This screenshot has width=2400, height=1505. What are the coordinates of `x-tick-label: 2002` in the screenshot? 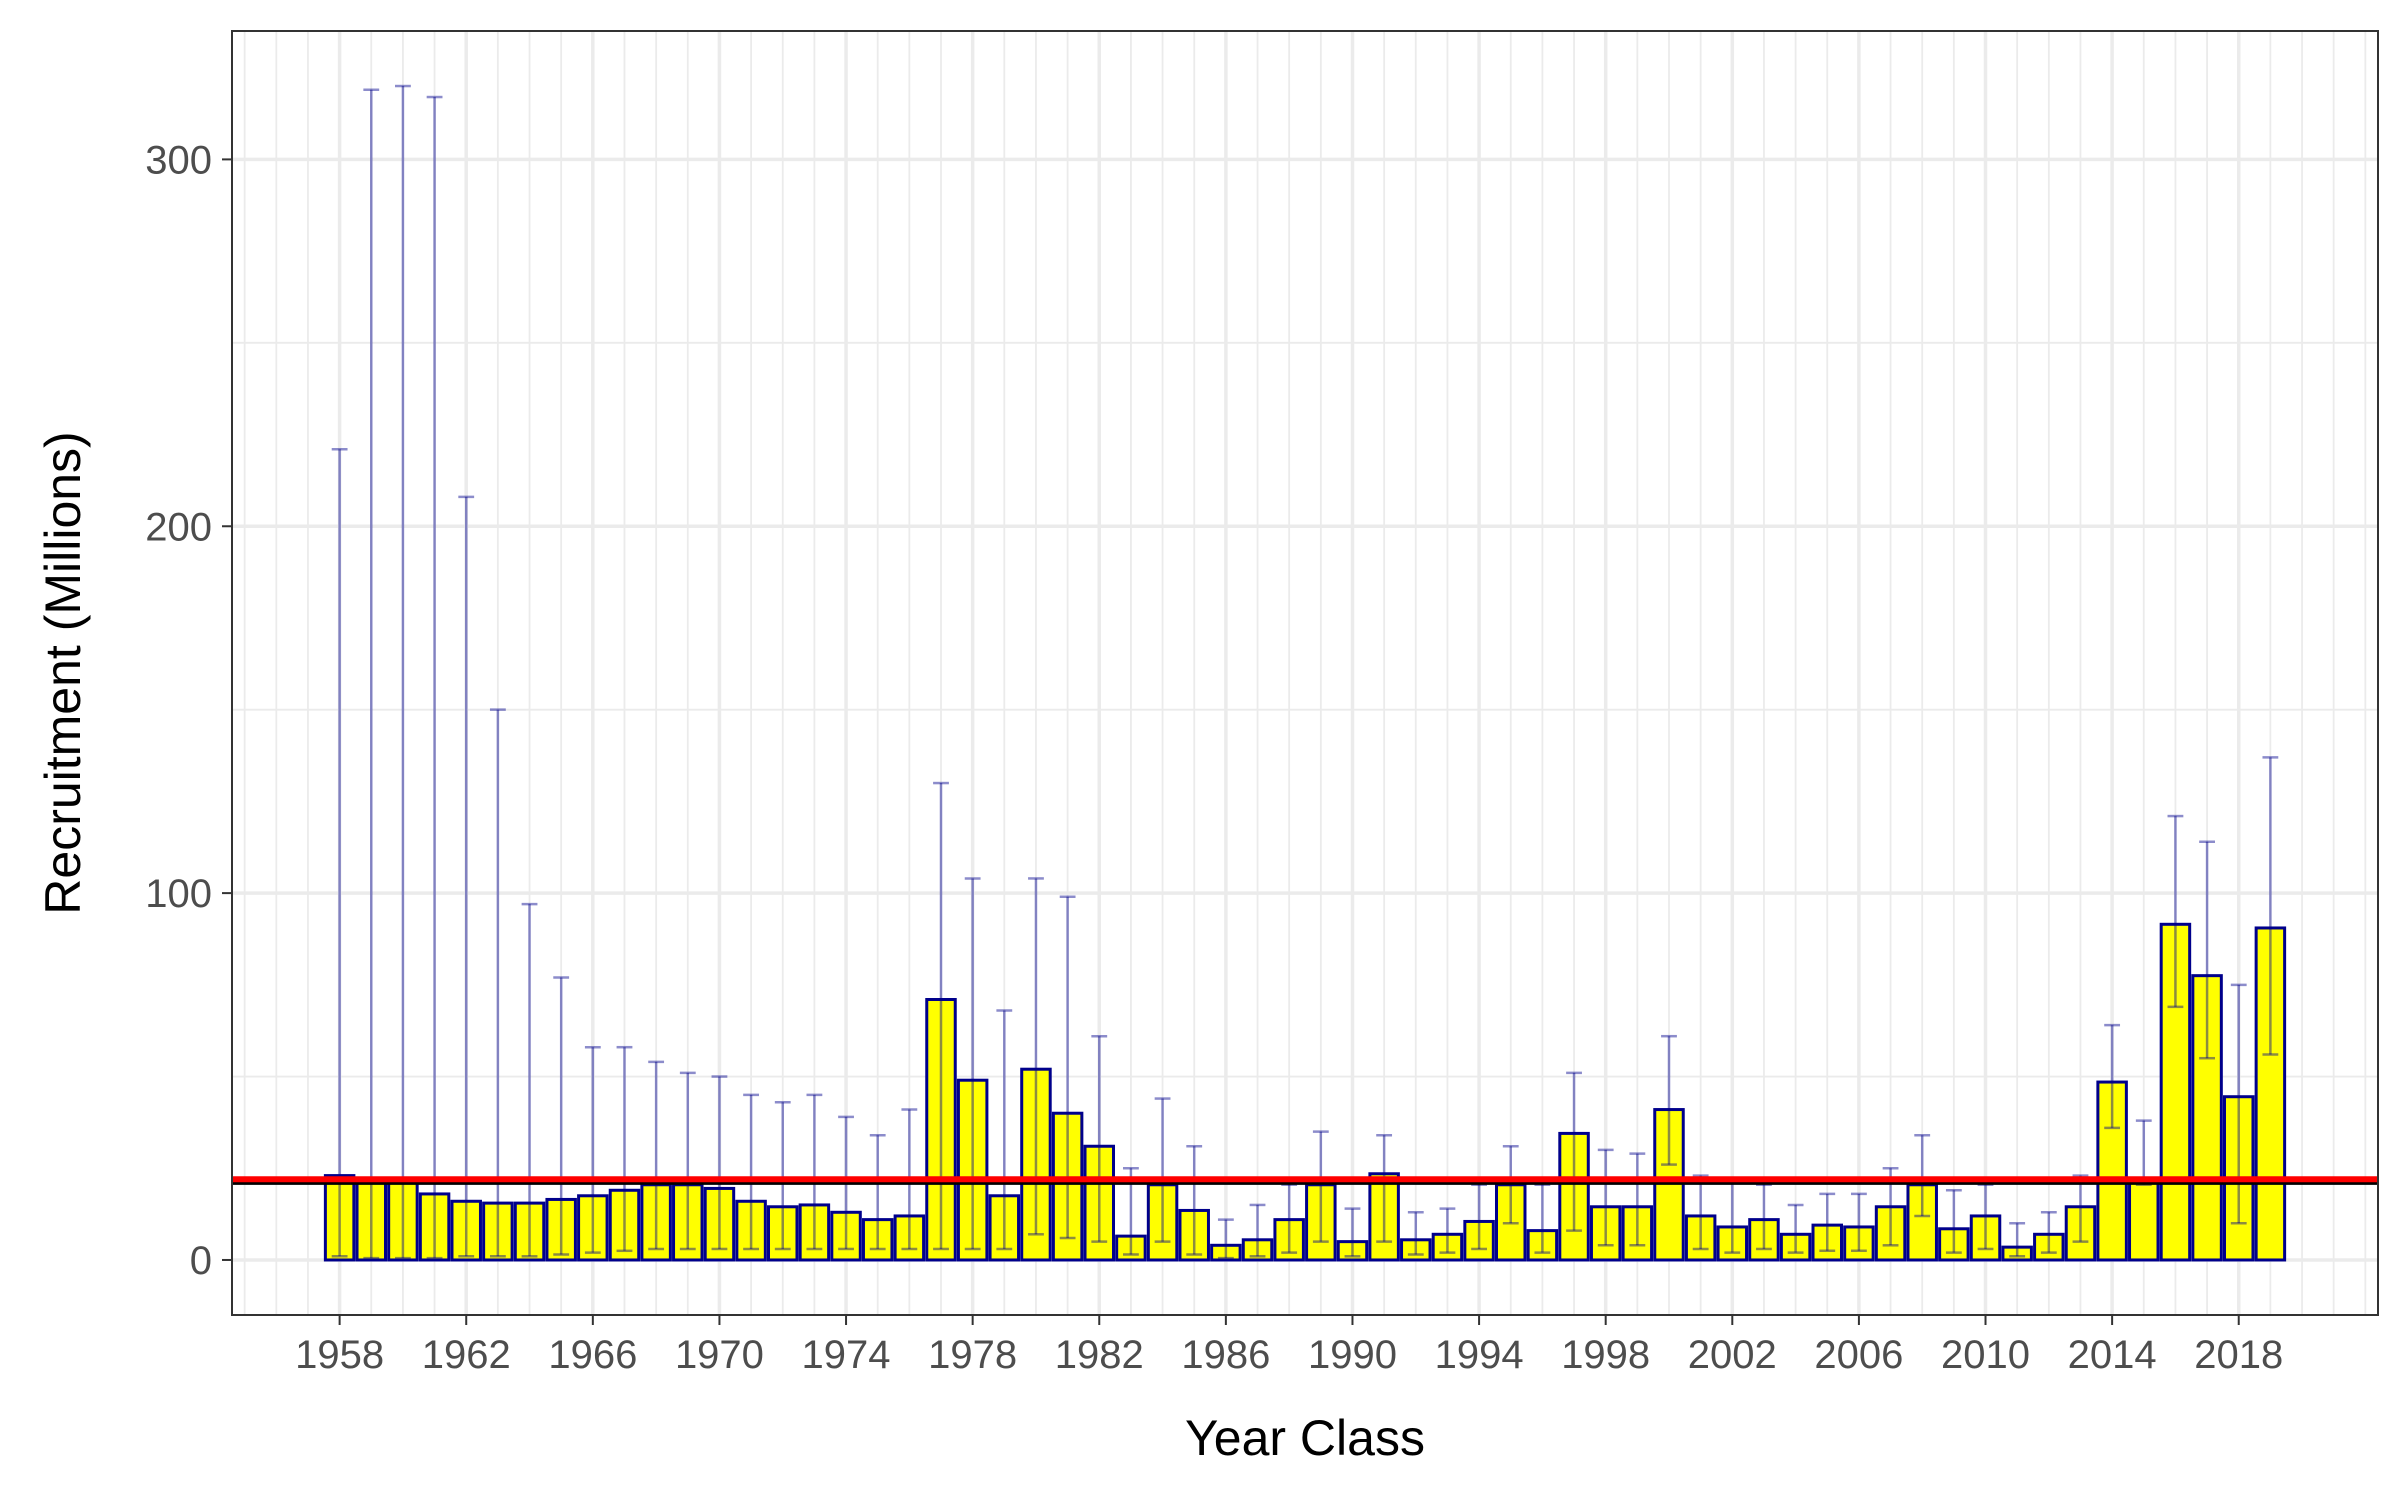 It's located at (1732, 1355).